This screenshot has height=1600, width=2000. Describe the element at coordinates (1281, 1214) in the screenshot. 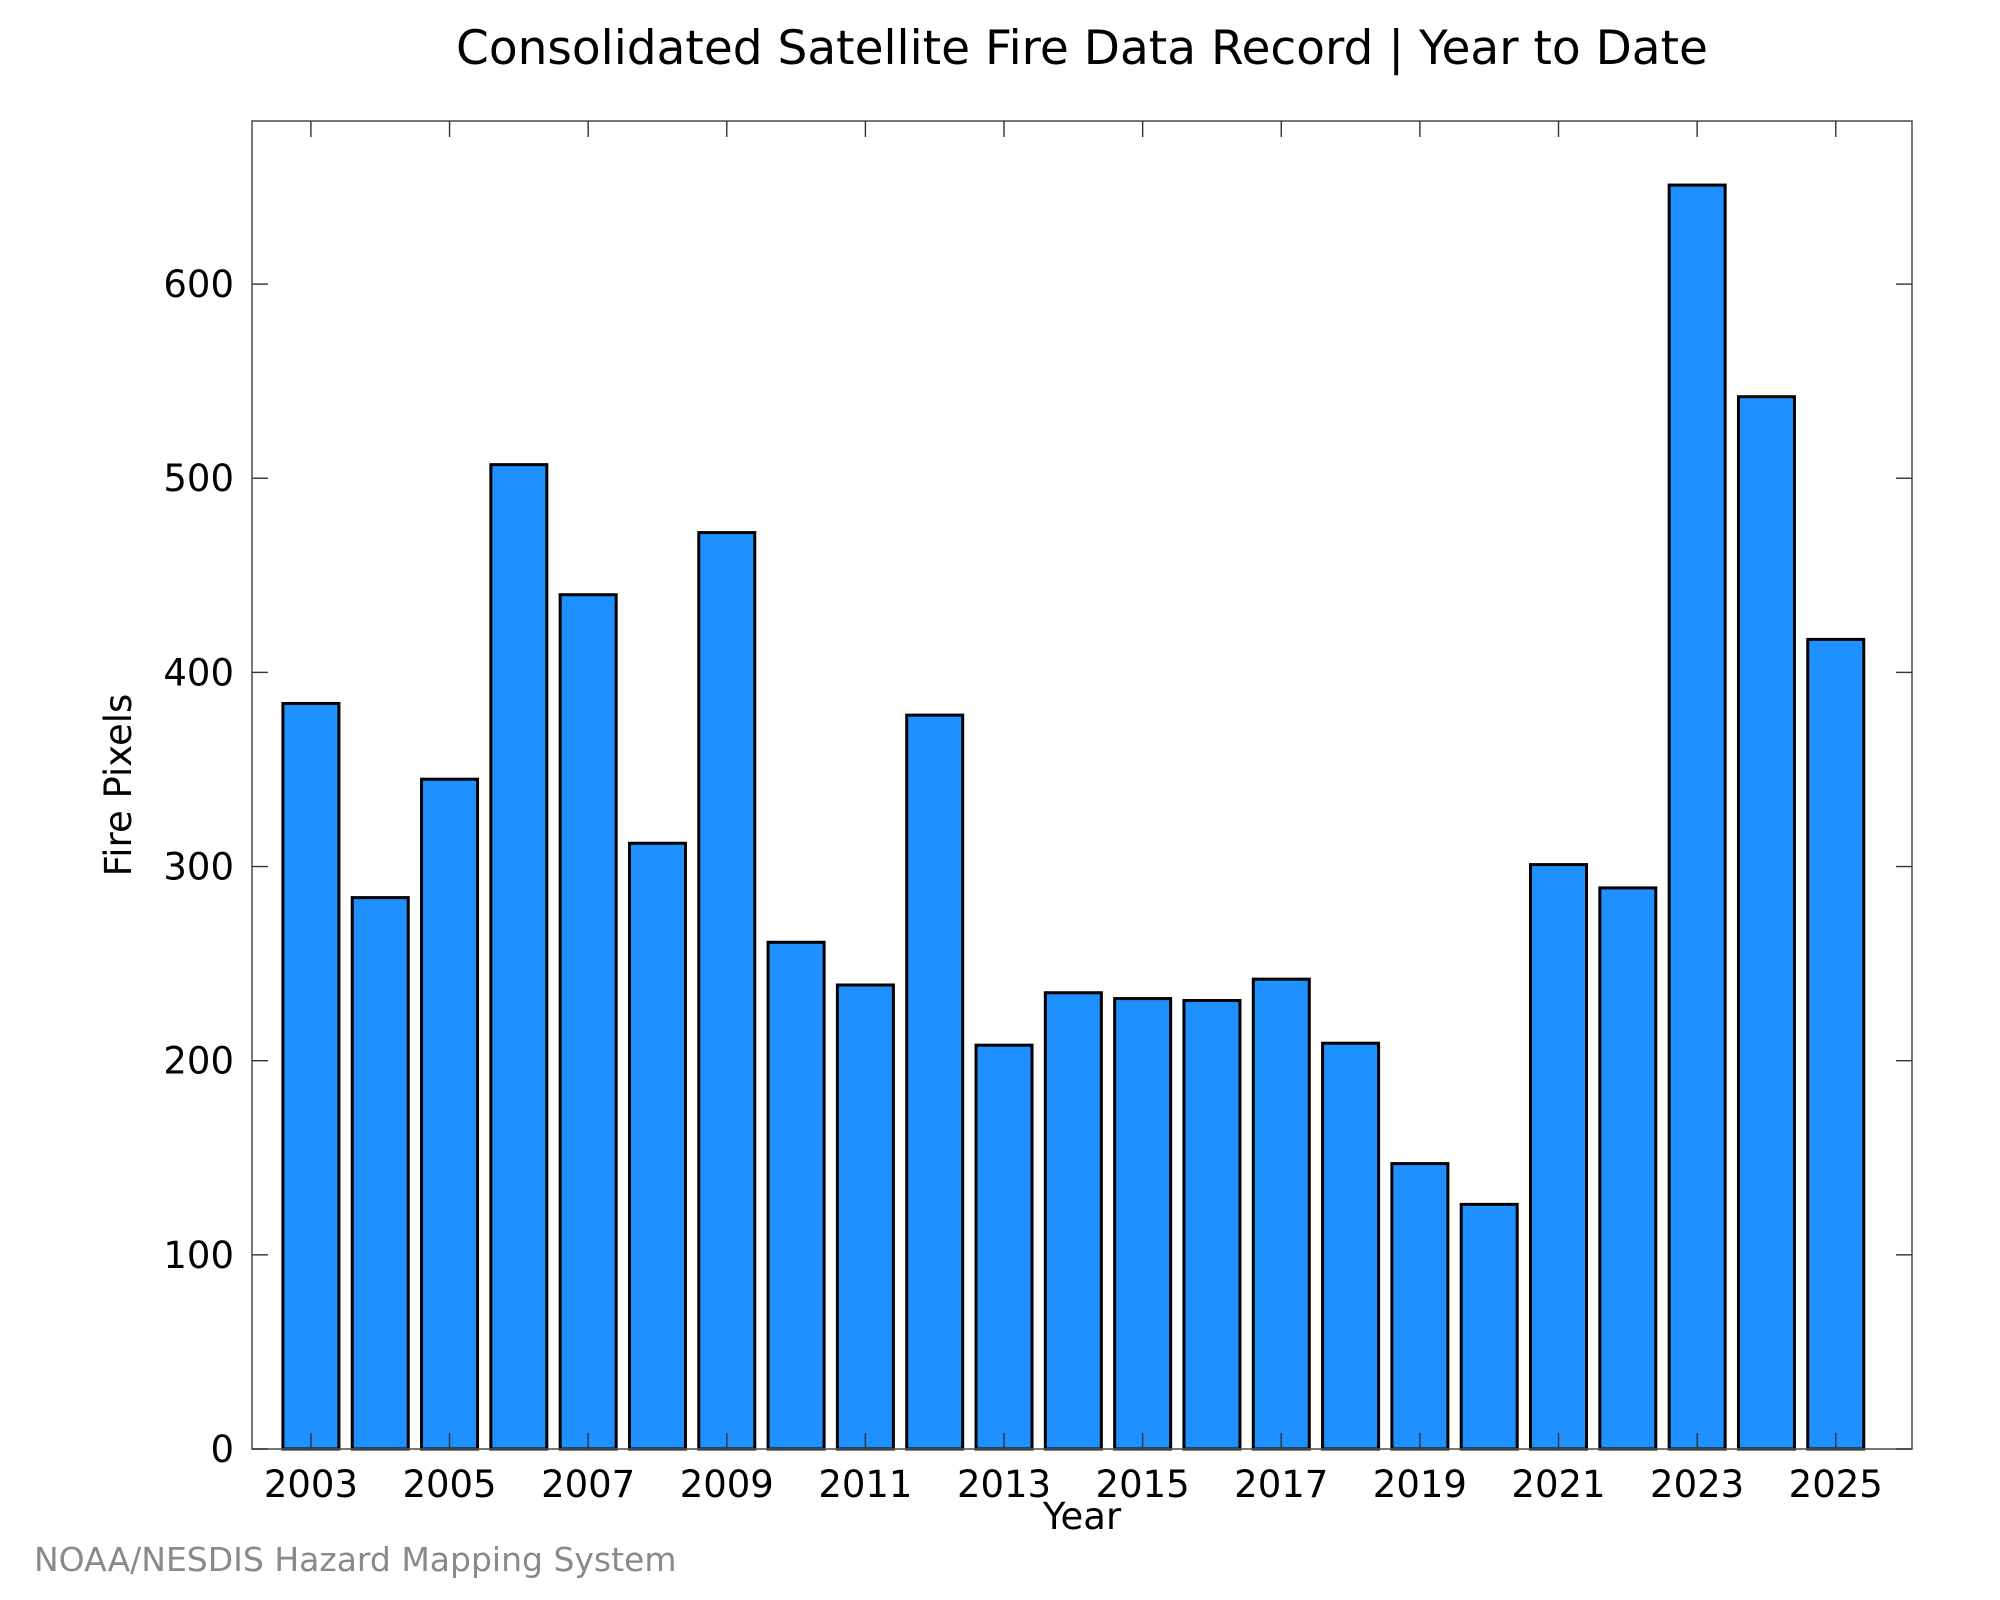

I see `bar-2017` at that location.